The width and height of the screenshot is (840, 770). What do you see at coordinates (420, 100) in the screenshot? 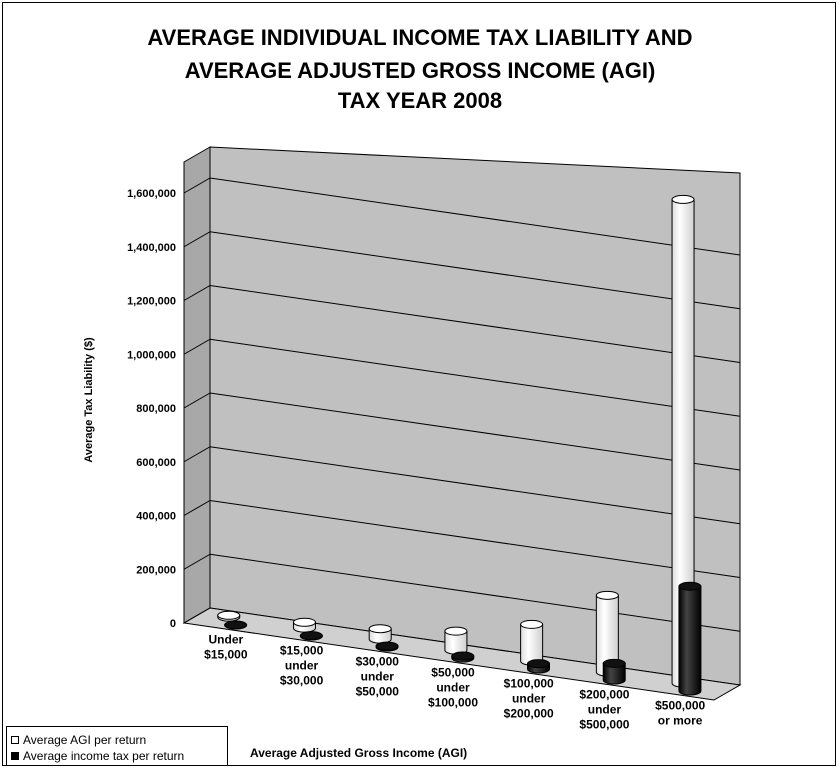
I see `chart-title-line-3: TAX YEAR 2008` at bounding box center [420, 100].